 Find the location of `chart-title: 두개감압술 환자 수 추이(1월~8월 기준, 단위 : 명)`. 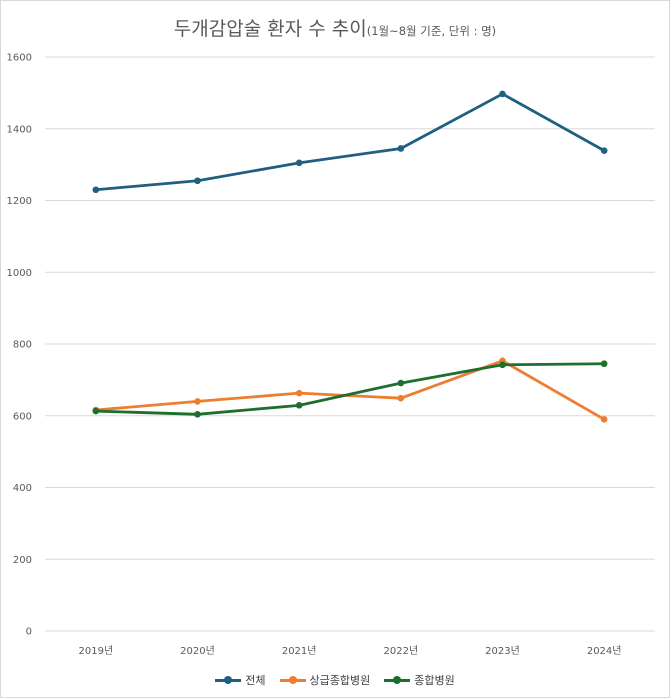

chart-title: 두개감압술 환자 수 추이(1월~8월 기준, 단위 : 명) is located at coordinates (335, 27).